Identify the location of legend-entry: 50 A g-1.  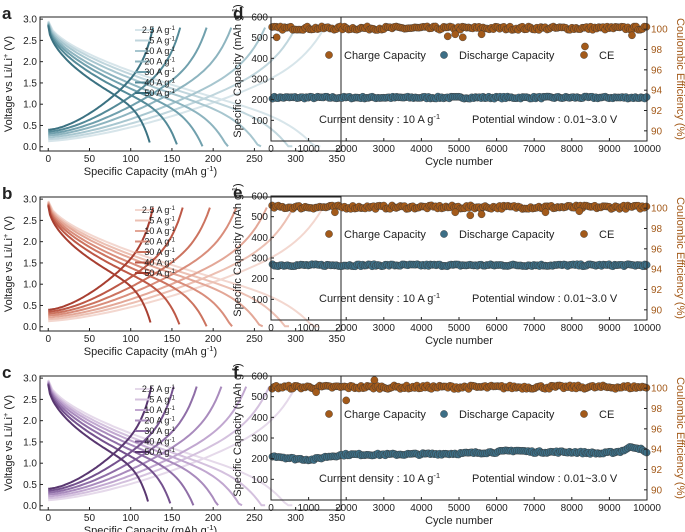
(159, 273).